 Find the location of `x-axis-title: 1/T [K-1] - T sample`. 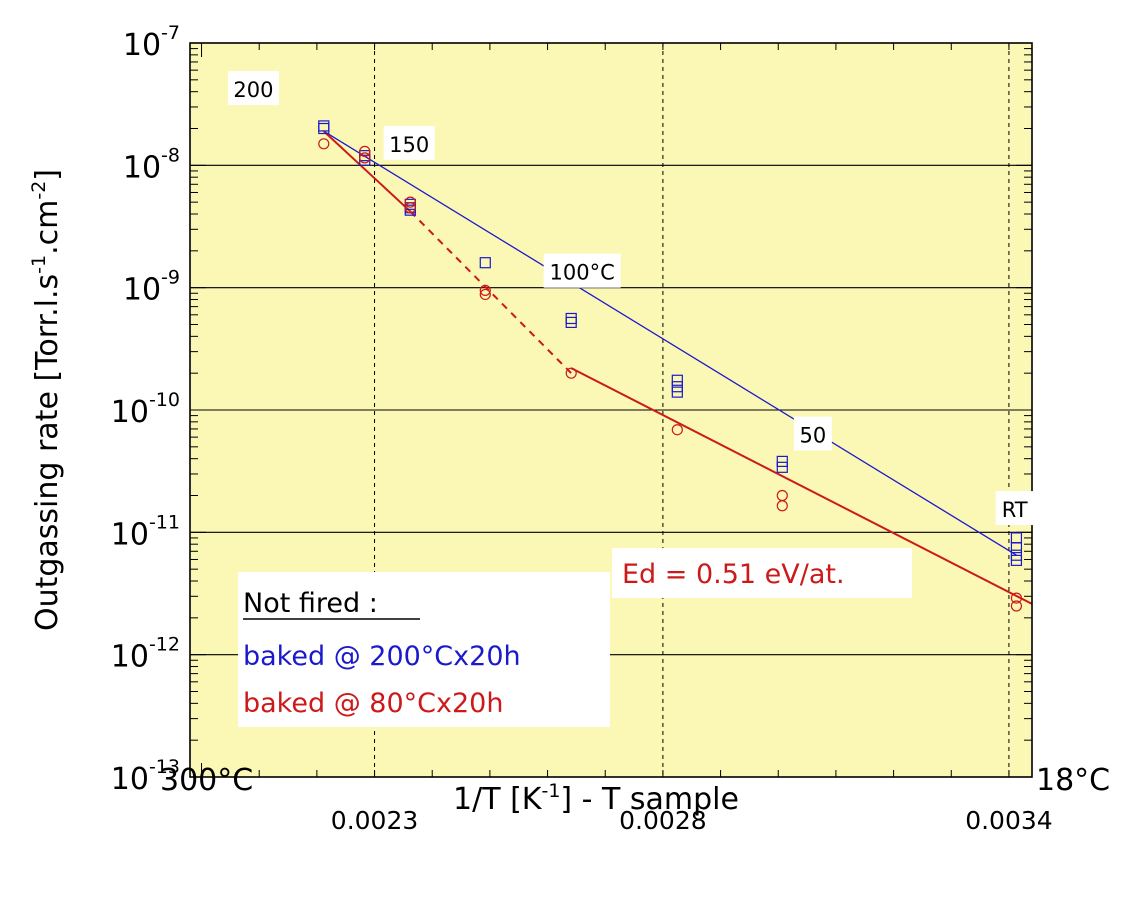

x-axis-title: 1/T [K-1] - T sample is located at coordinates (596, 798).